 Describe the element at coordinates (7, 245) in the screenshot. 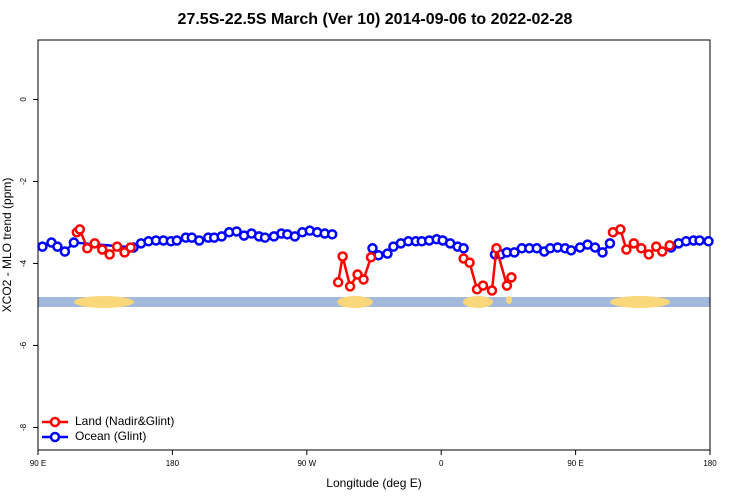

I see `y-axis-label: XCO2 - MLO trend (ppm)` at that location.